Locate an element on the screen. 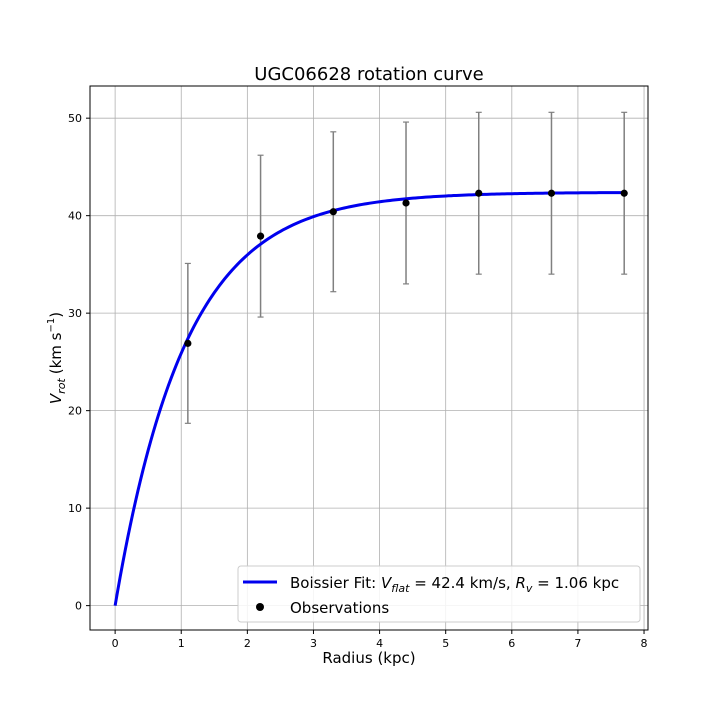 The height and width of the screenshot is (724, 720). chart-title: UGC06628 rotation curve is located at coordinates (368, 74).